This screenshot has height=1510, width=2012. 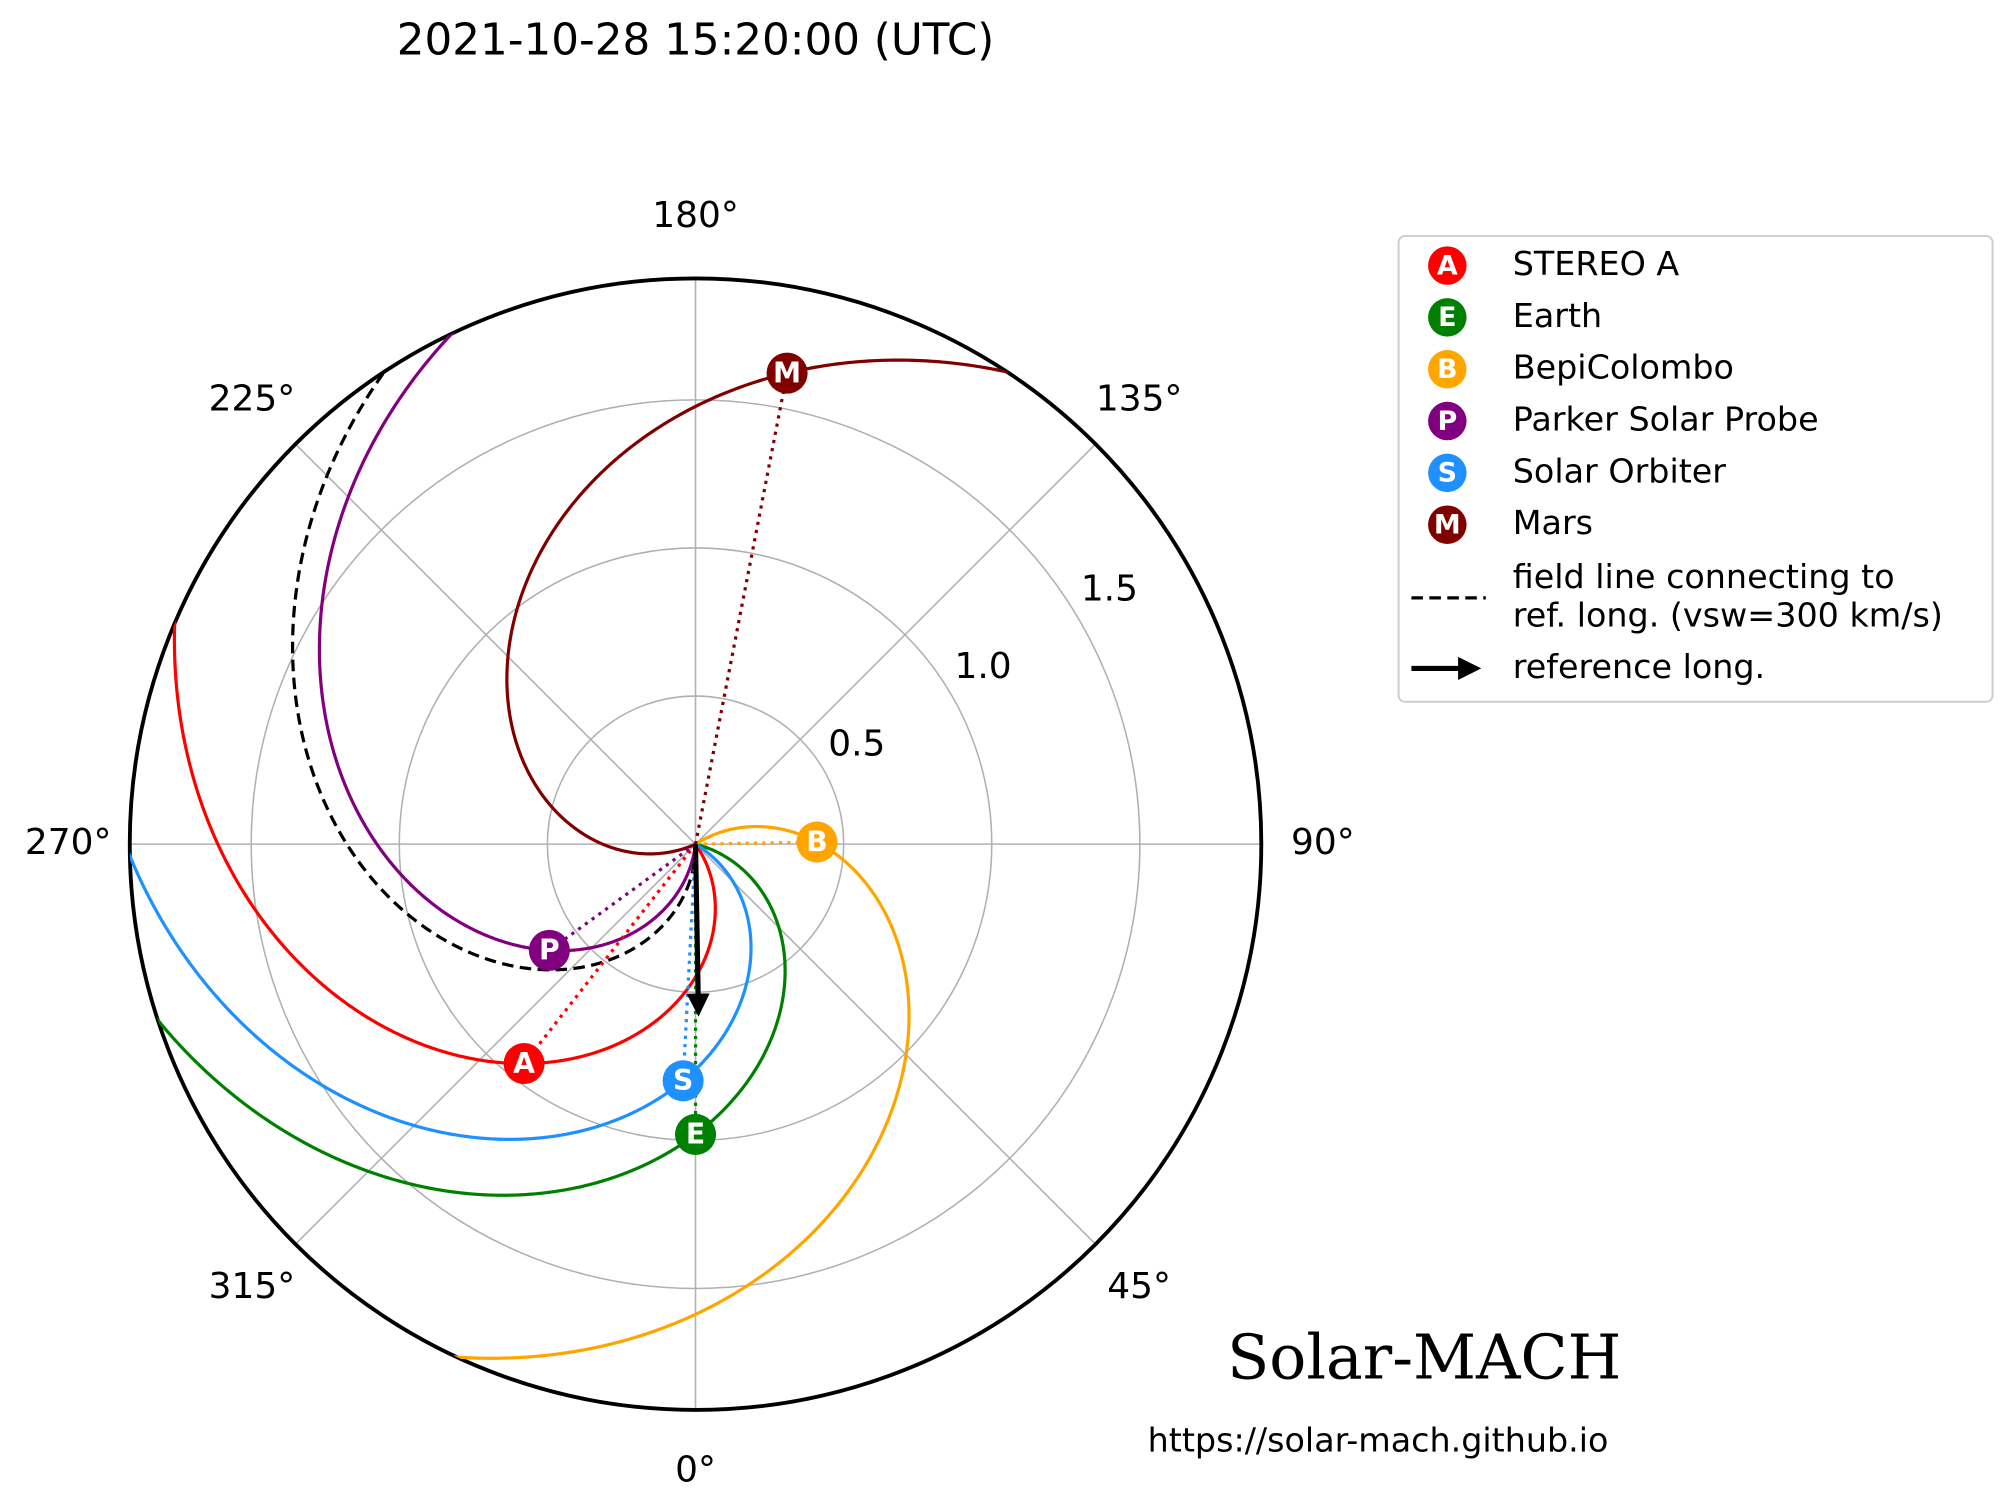 I want to click on angle-tick-label: 315°, so click(x=252, y=1286).